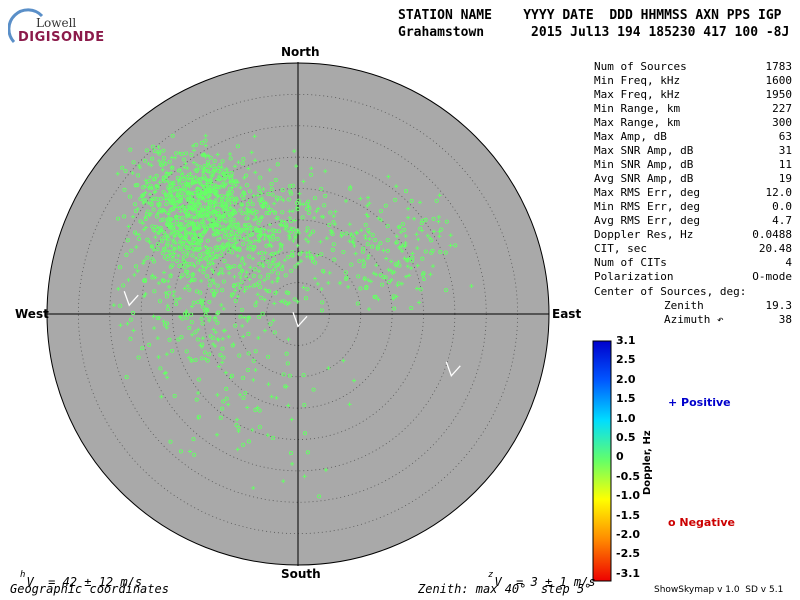 Image resolution: width=800 pixels, height=600 pixels. Describe the element at coordinates (782, 122) in the screenshot. I see `stat-value: 300` at that location.